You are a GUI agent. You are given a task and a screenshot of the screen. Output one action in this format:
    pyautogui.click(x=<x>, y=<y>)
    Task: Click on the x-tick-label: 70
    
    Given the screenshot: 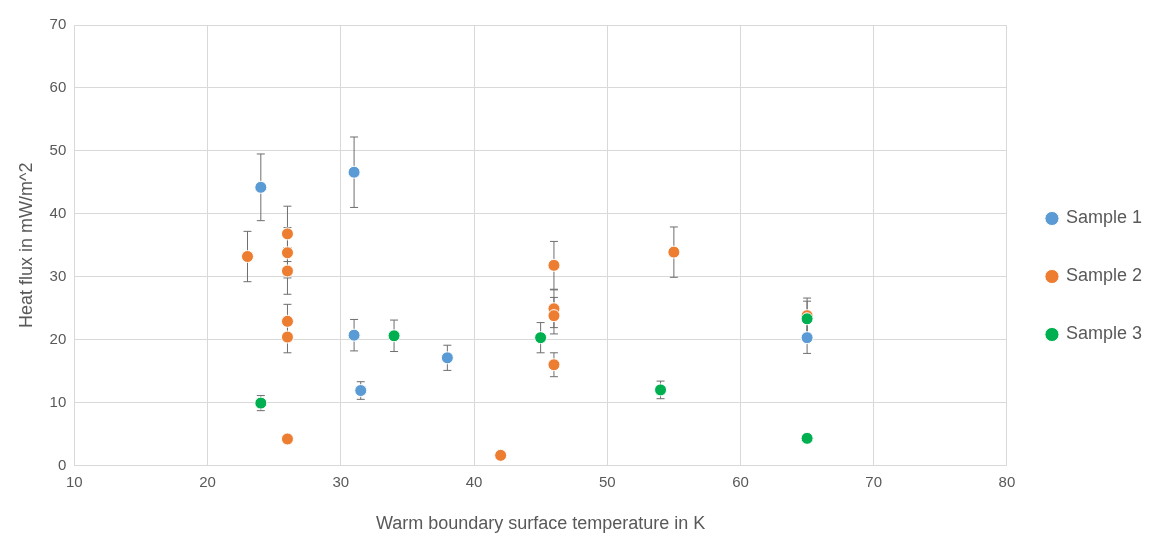 What is the action you would take?
    pyautogui.click(x=874, y=481)
    